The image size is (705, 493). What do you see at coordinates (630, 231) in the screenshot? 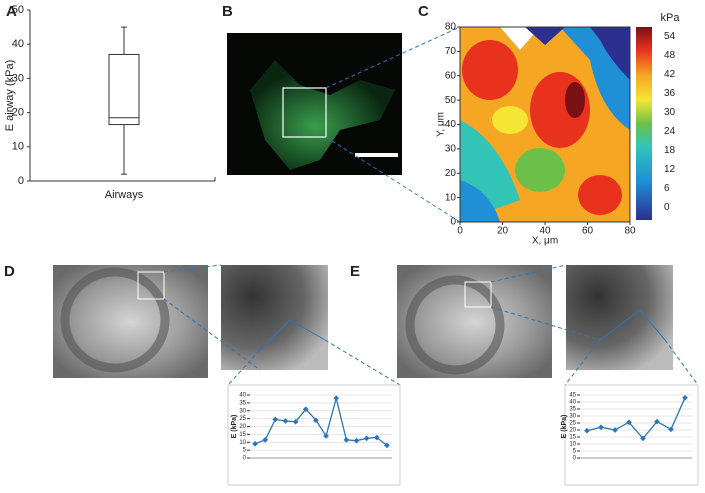
I see `x-tick-label: 80` at bounding box center [630, 231].